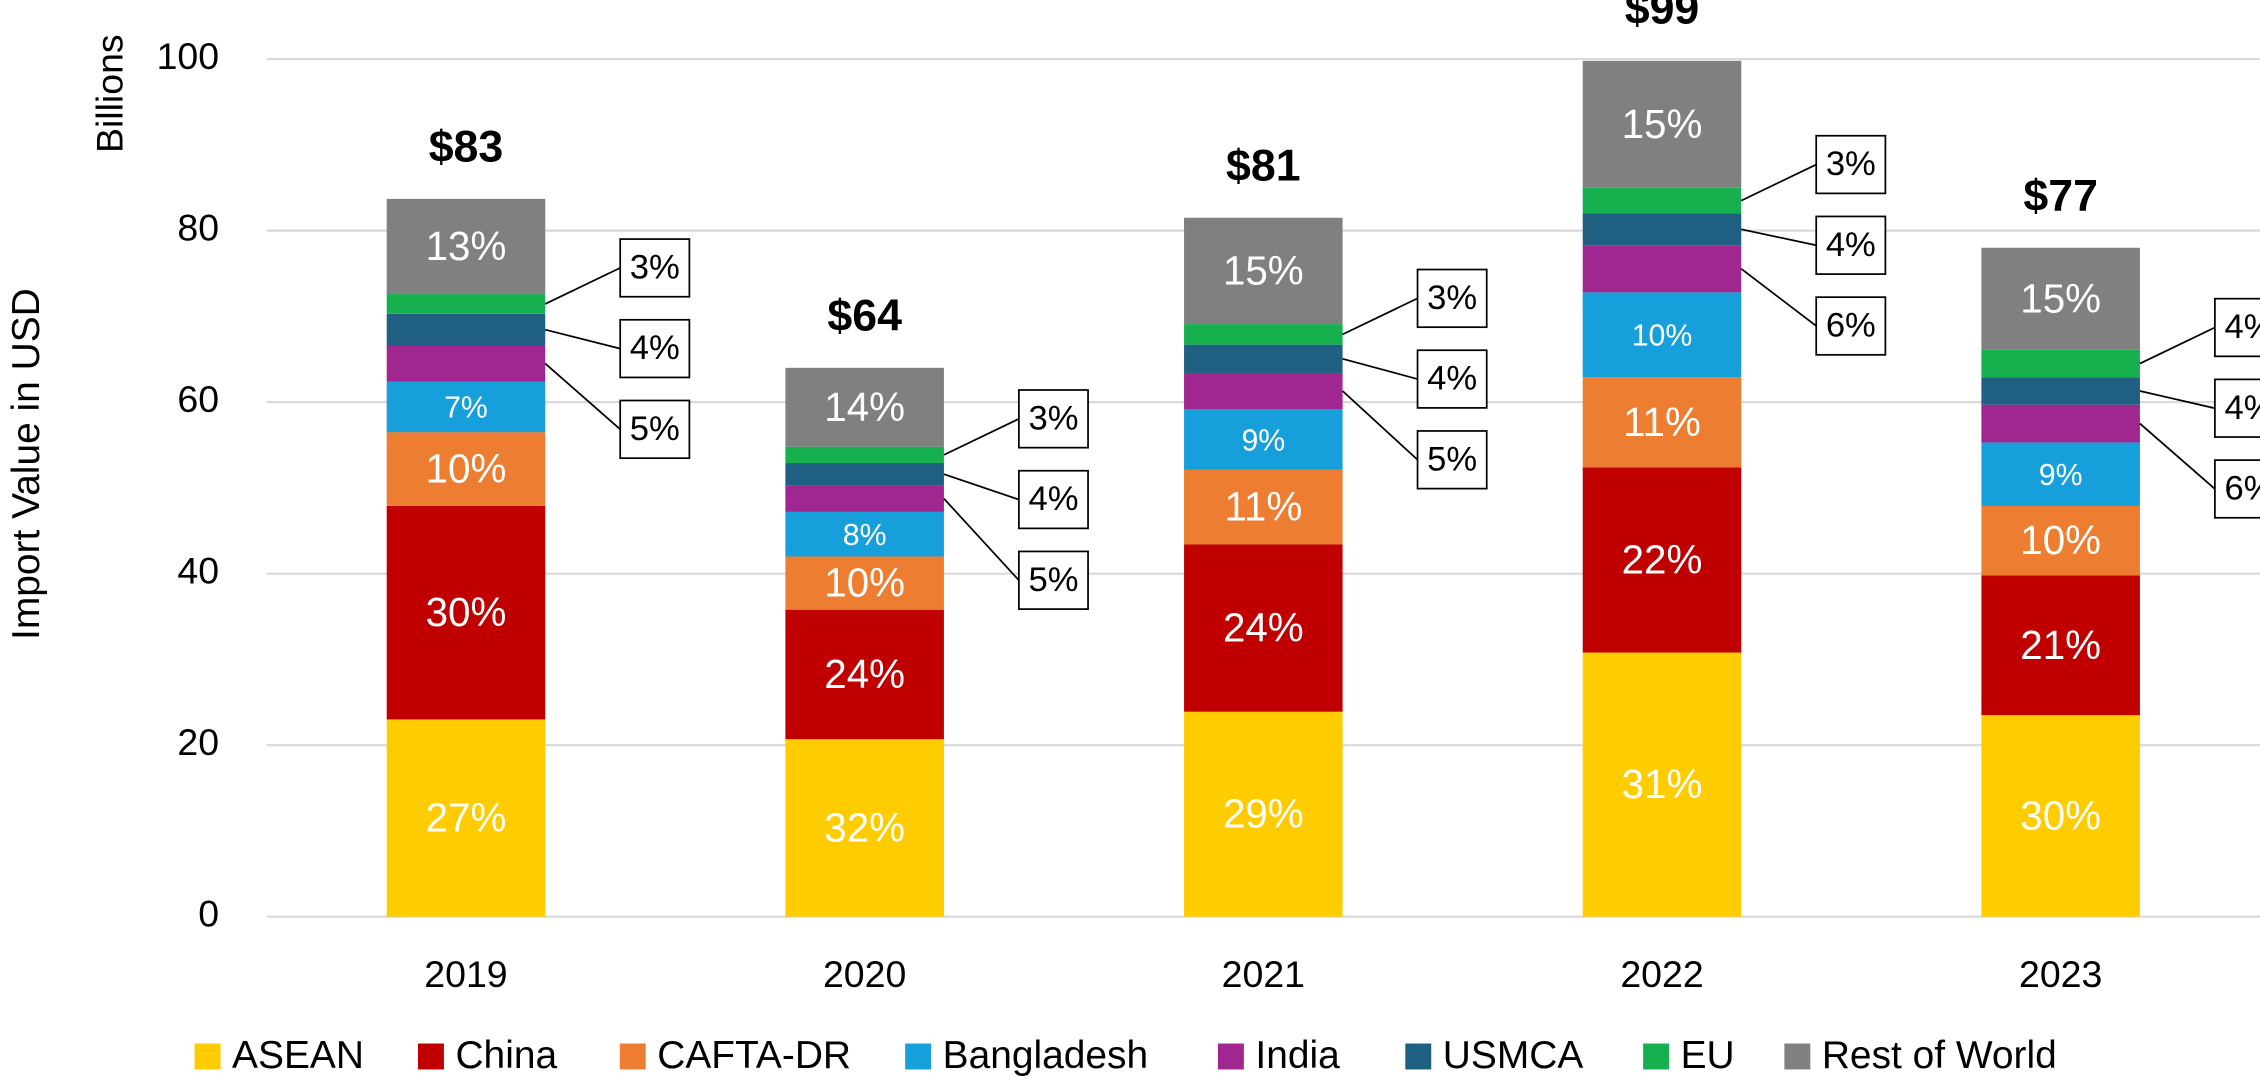 This screenshot has width=2260, height=1081. I want to click on y-axis-title: Import Value in USD, so click(26, 464).